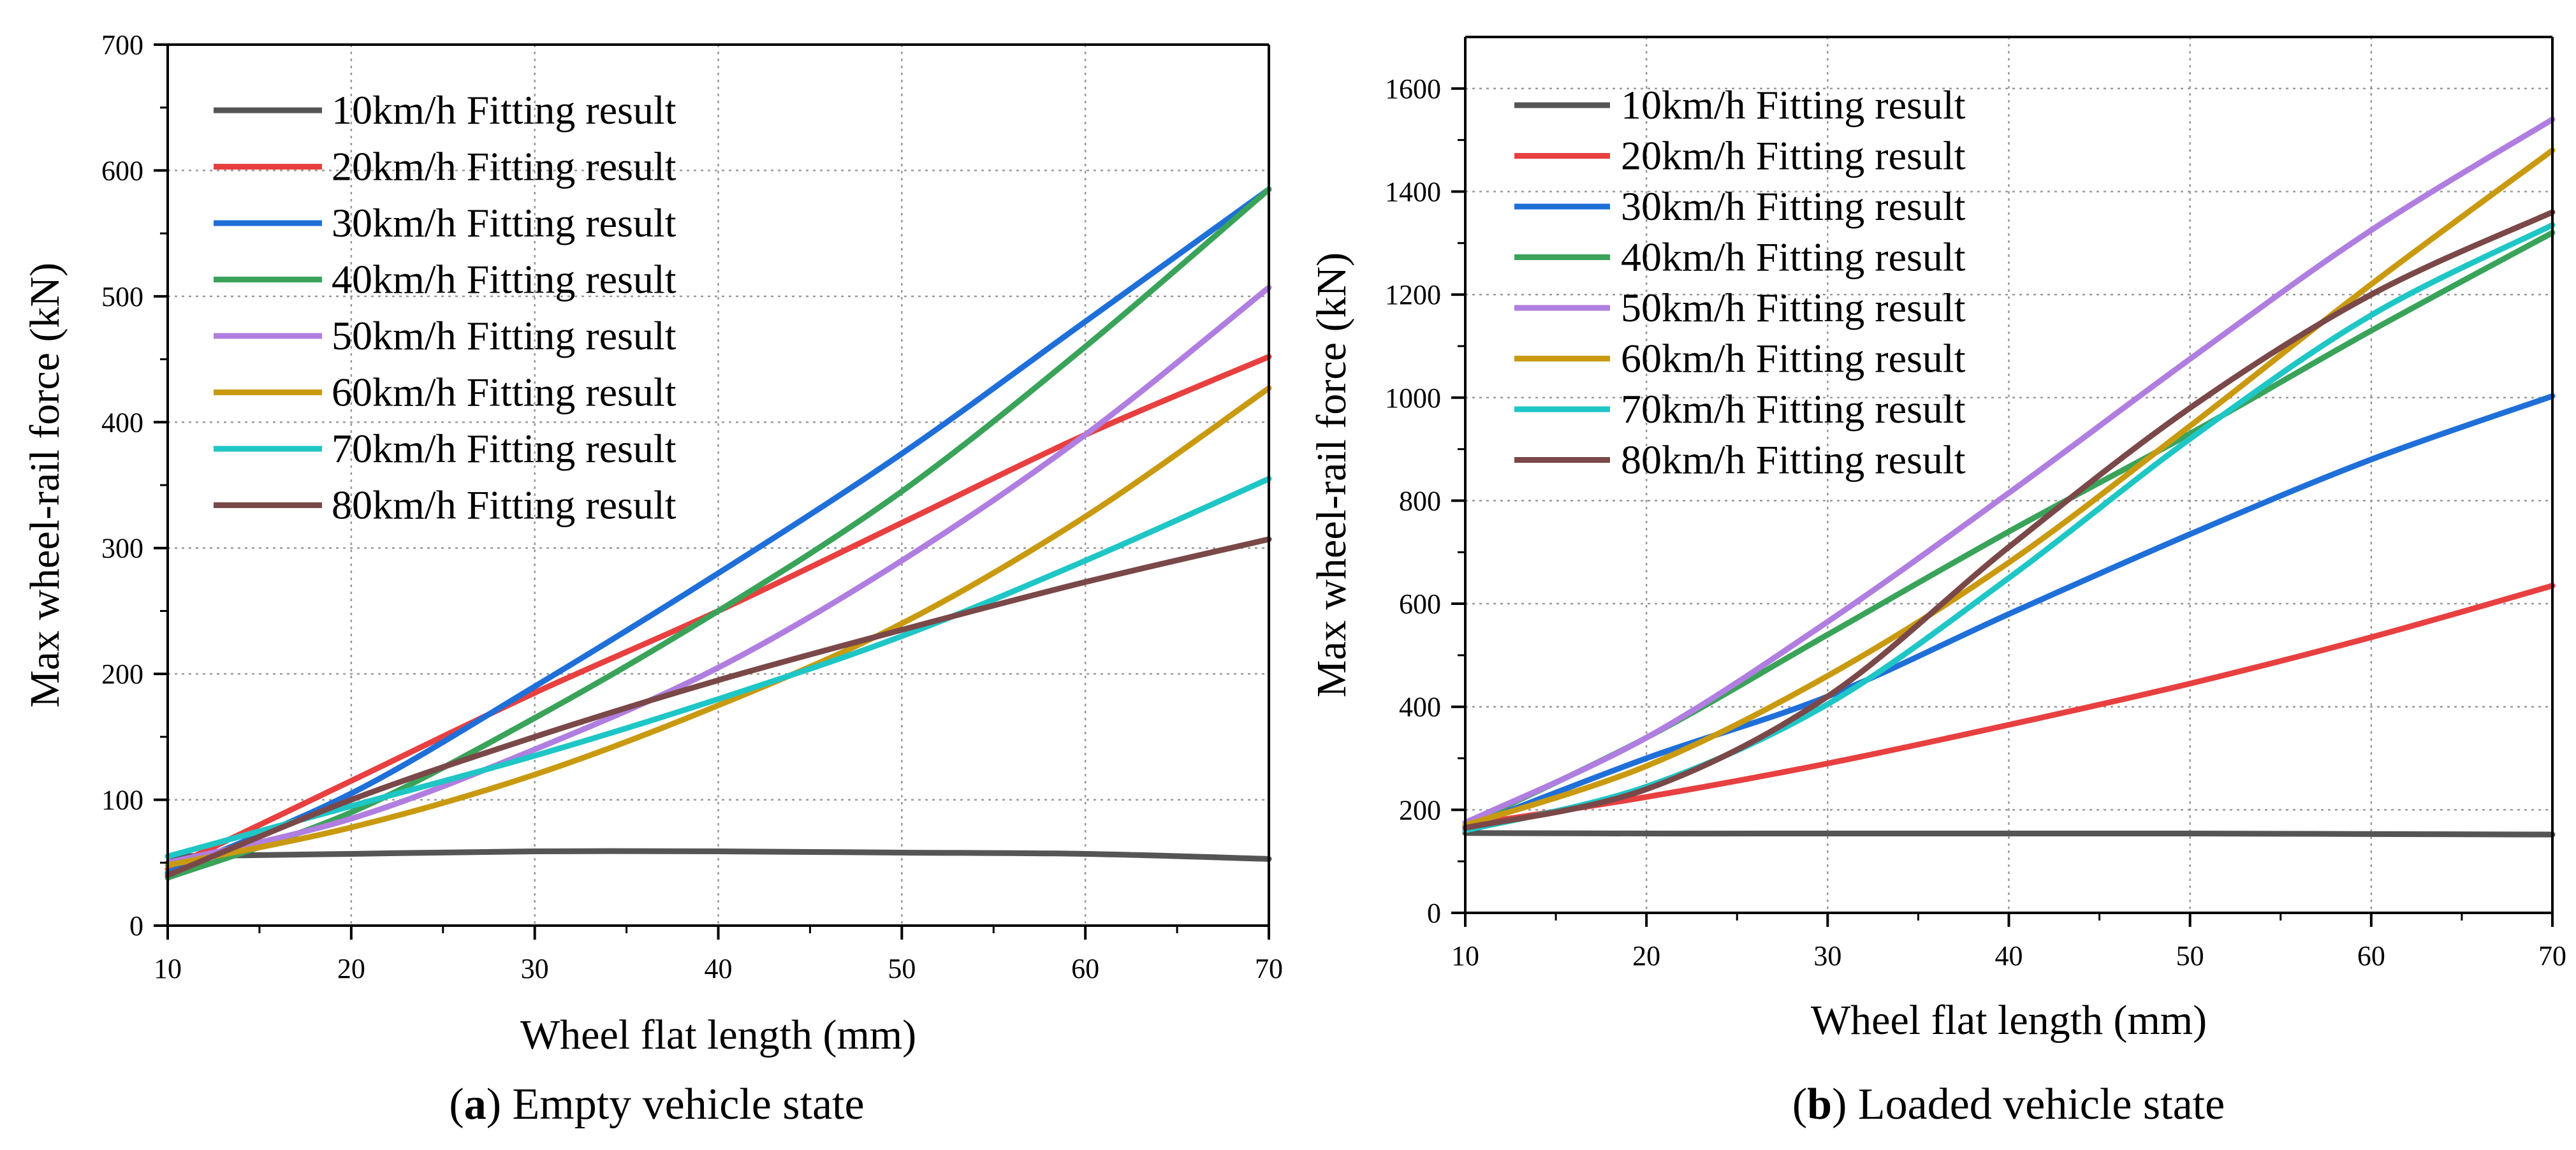 Image resolution: width=2576 pixels, height=1150 pixels. What do you see at coordinates (1413, 191) in the screenshot?
I see `y-tick-label: 1400` at bounding box center [1413, 191].